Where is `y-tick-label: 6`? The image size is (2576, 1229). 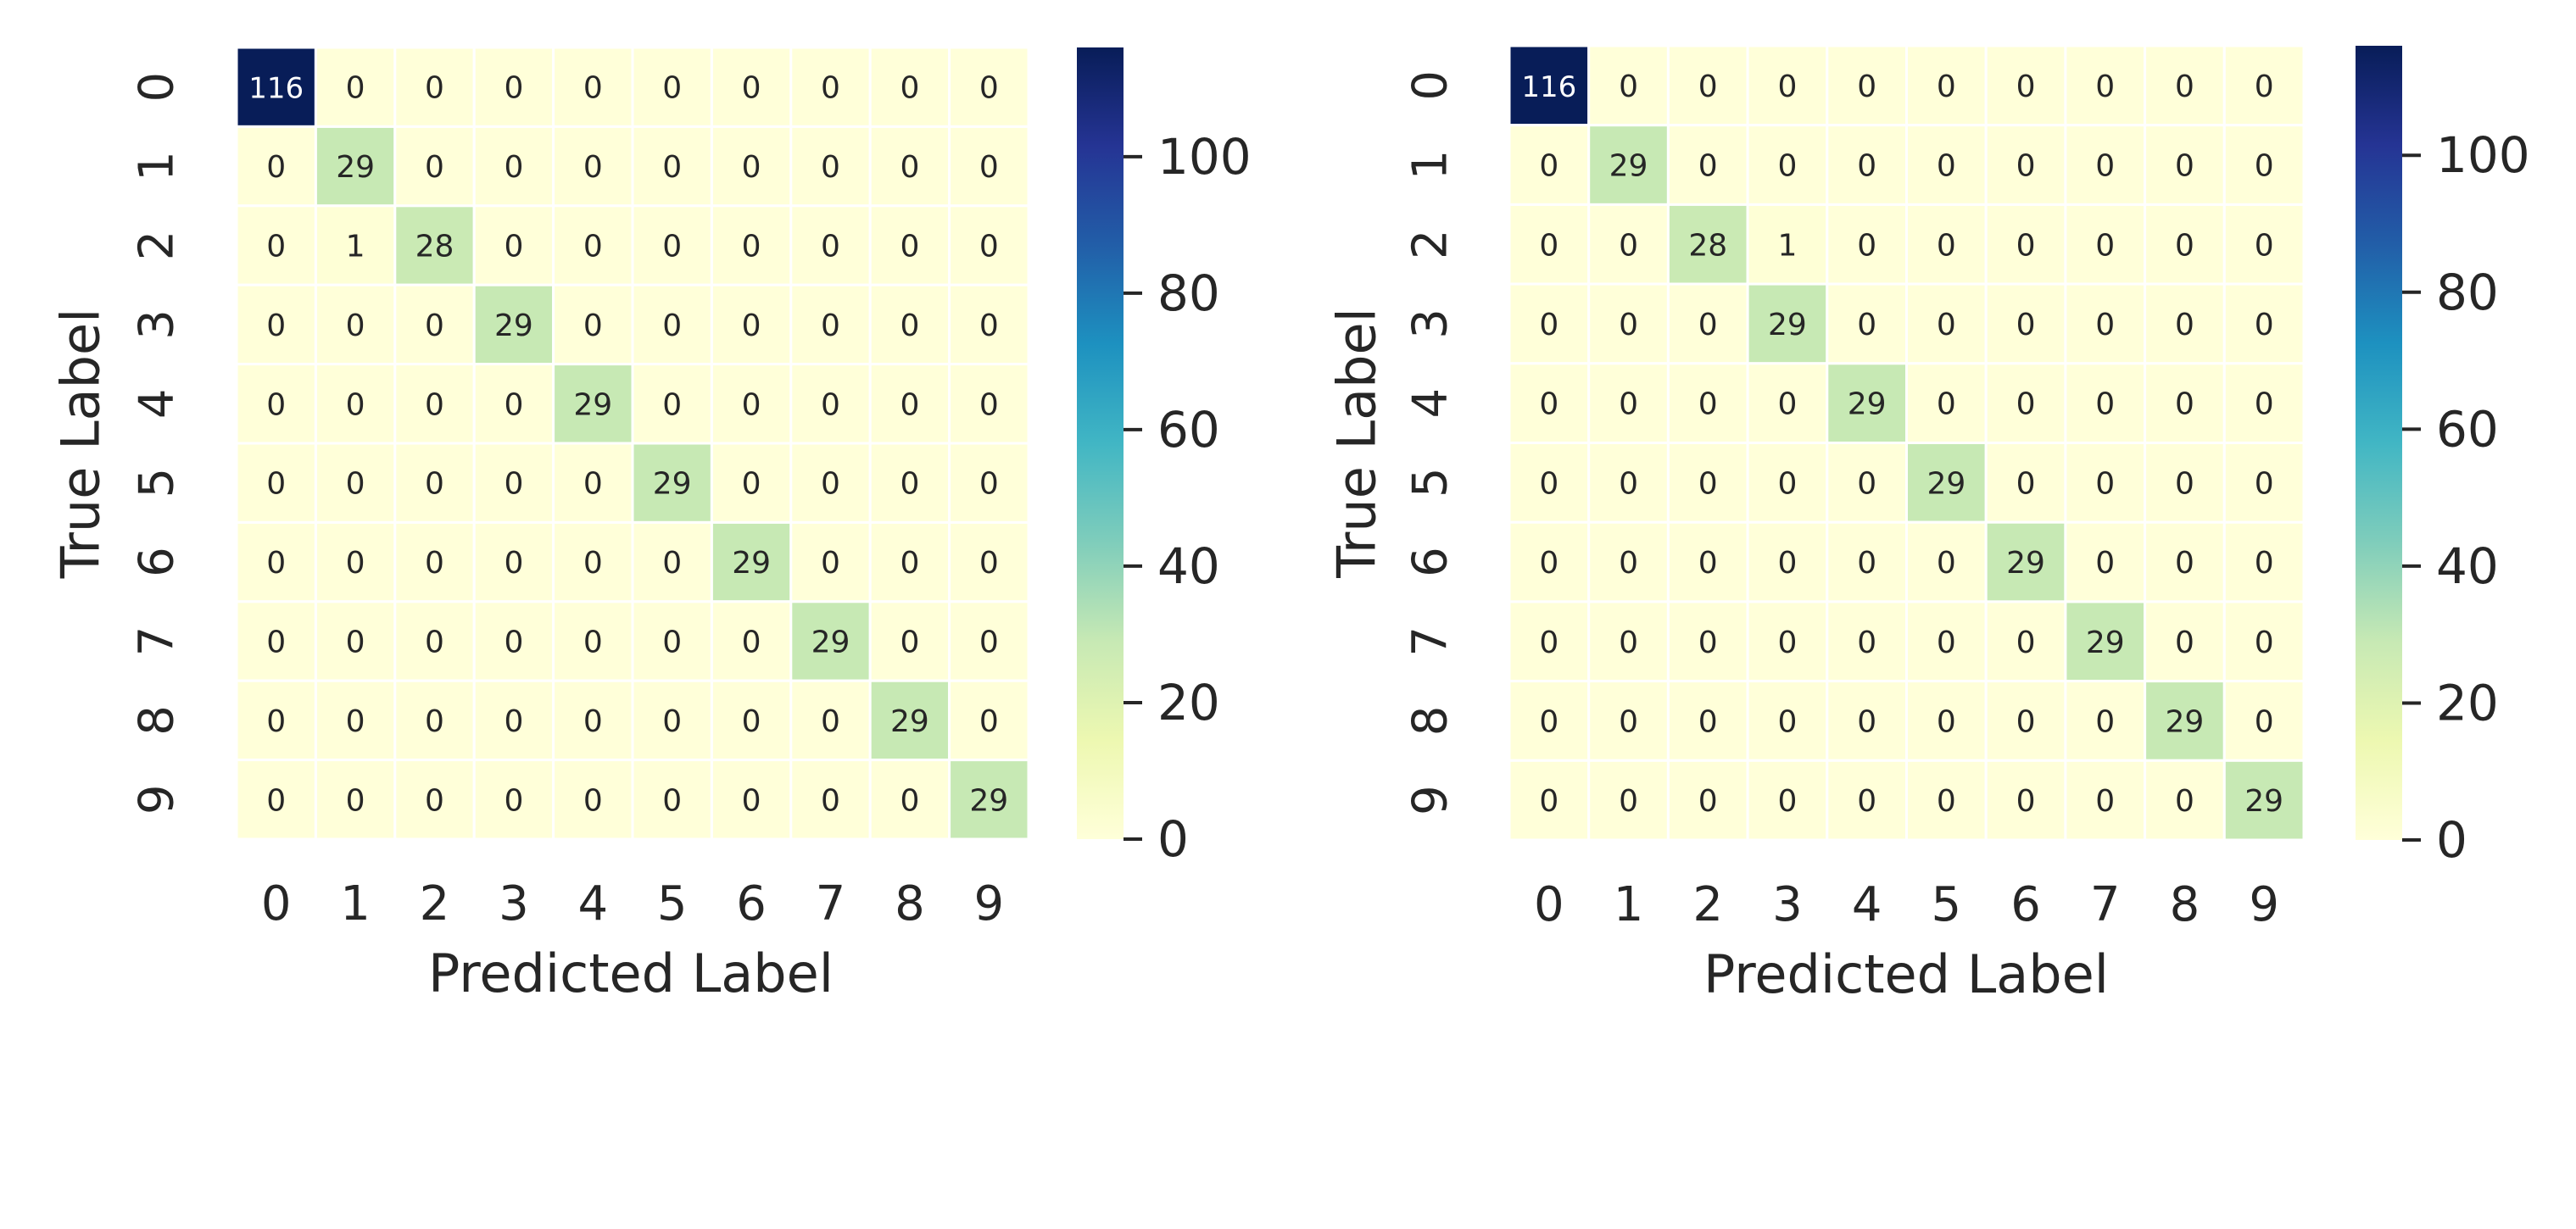
y-tick-label: 6 is located at coordinates (1430, 562).